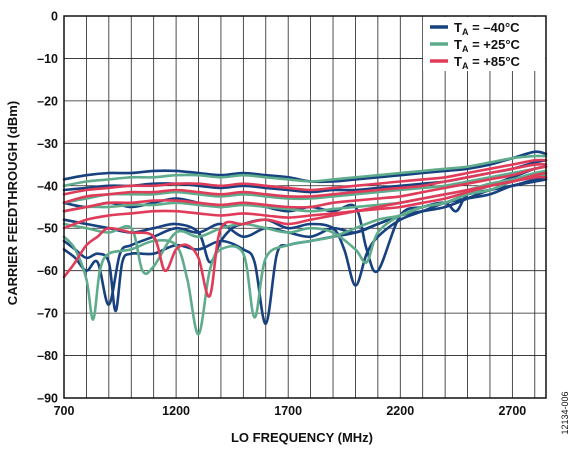 The width and height of the screenshot is (574, 451). Describe the element at coordinates (47, 208) in the screenshot. I see `y-tick-labels: 0 –10 –20 –30 –40 –50 –60 –70 –80 –90` at that location.